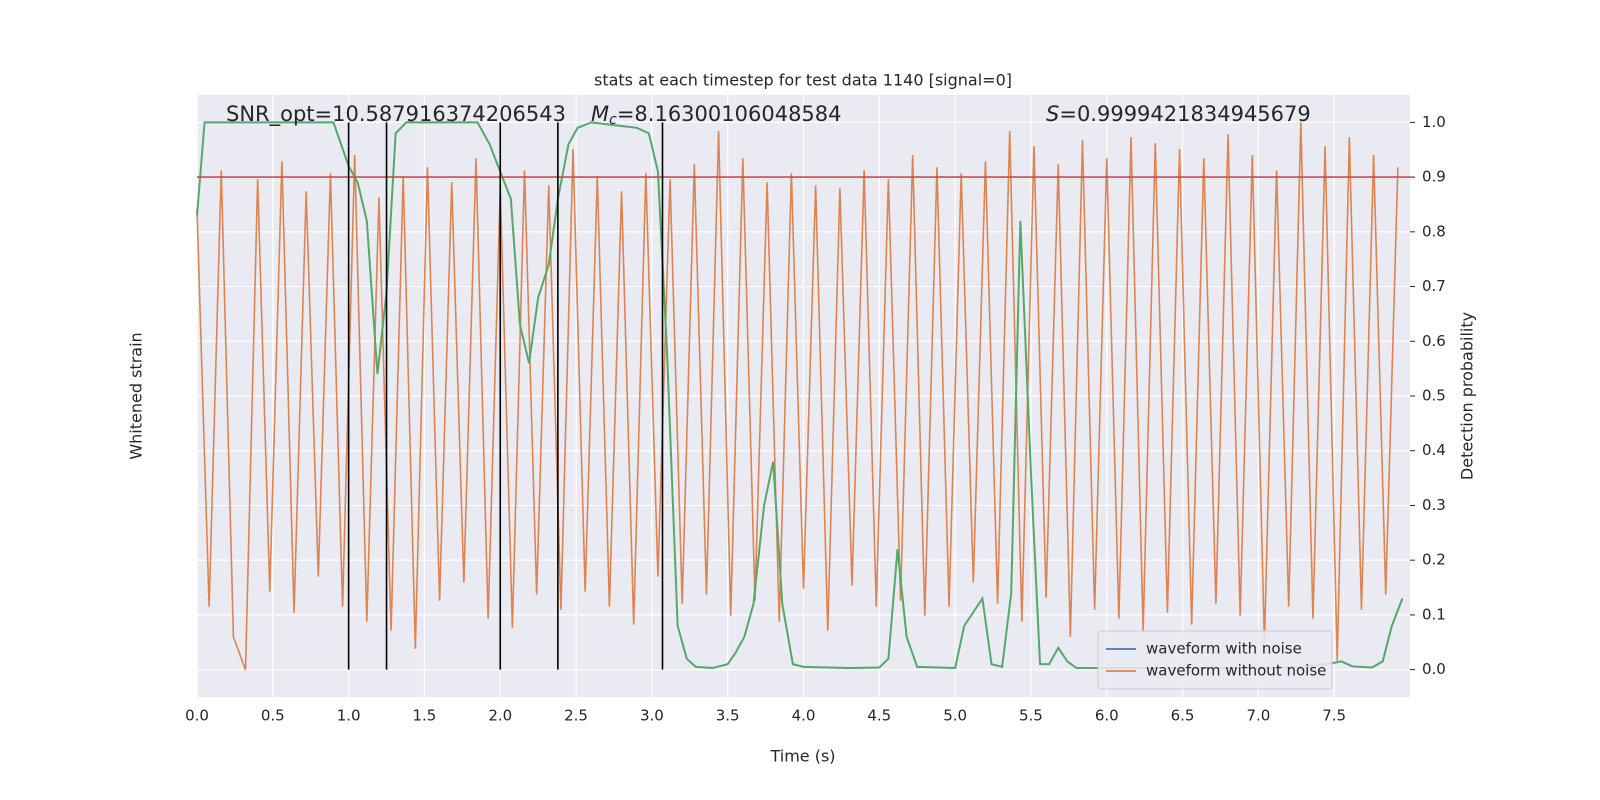 The width and height of the screenshot is (1600, 800). I want to click on x-tick-label: 1.0, so click(349, 716).